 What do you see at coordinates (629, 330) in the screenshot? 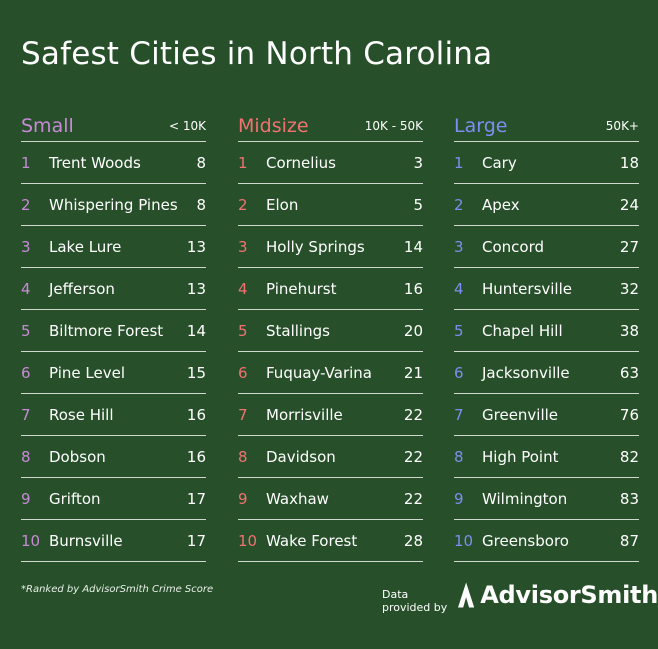
I see `crime-score: 38` at bounding box center [629, 330].